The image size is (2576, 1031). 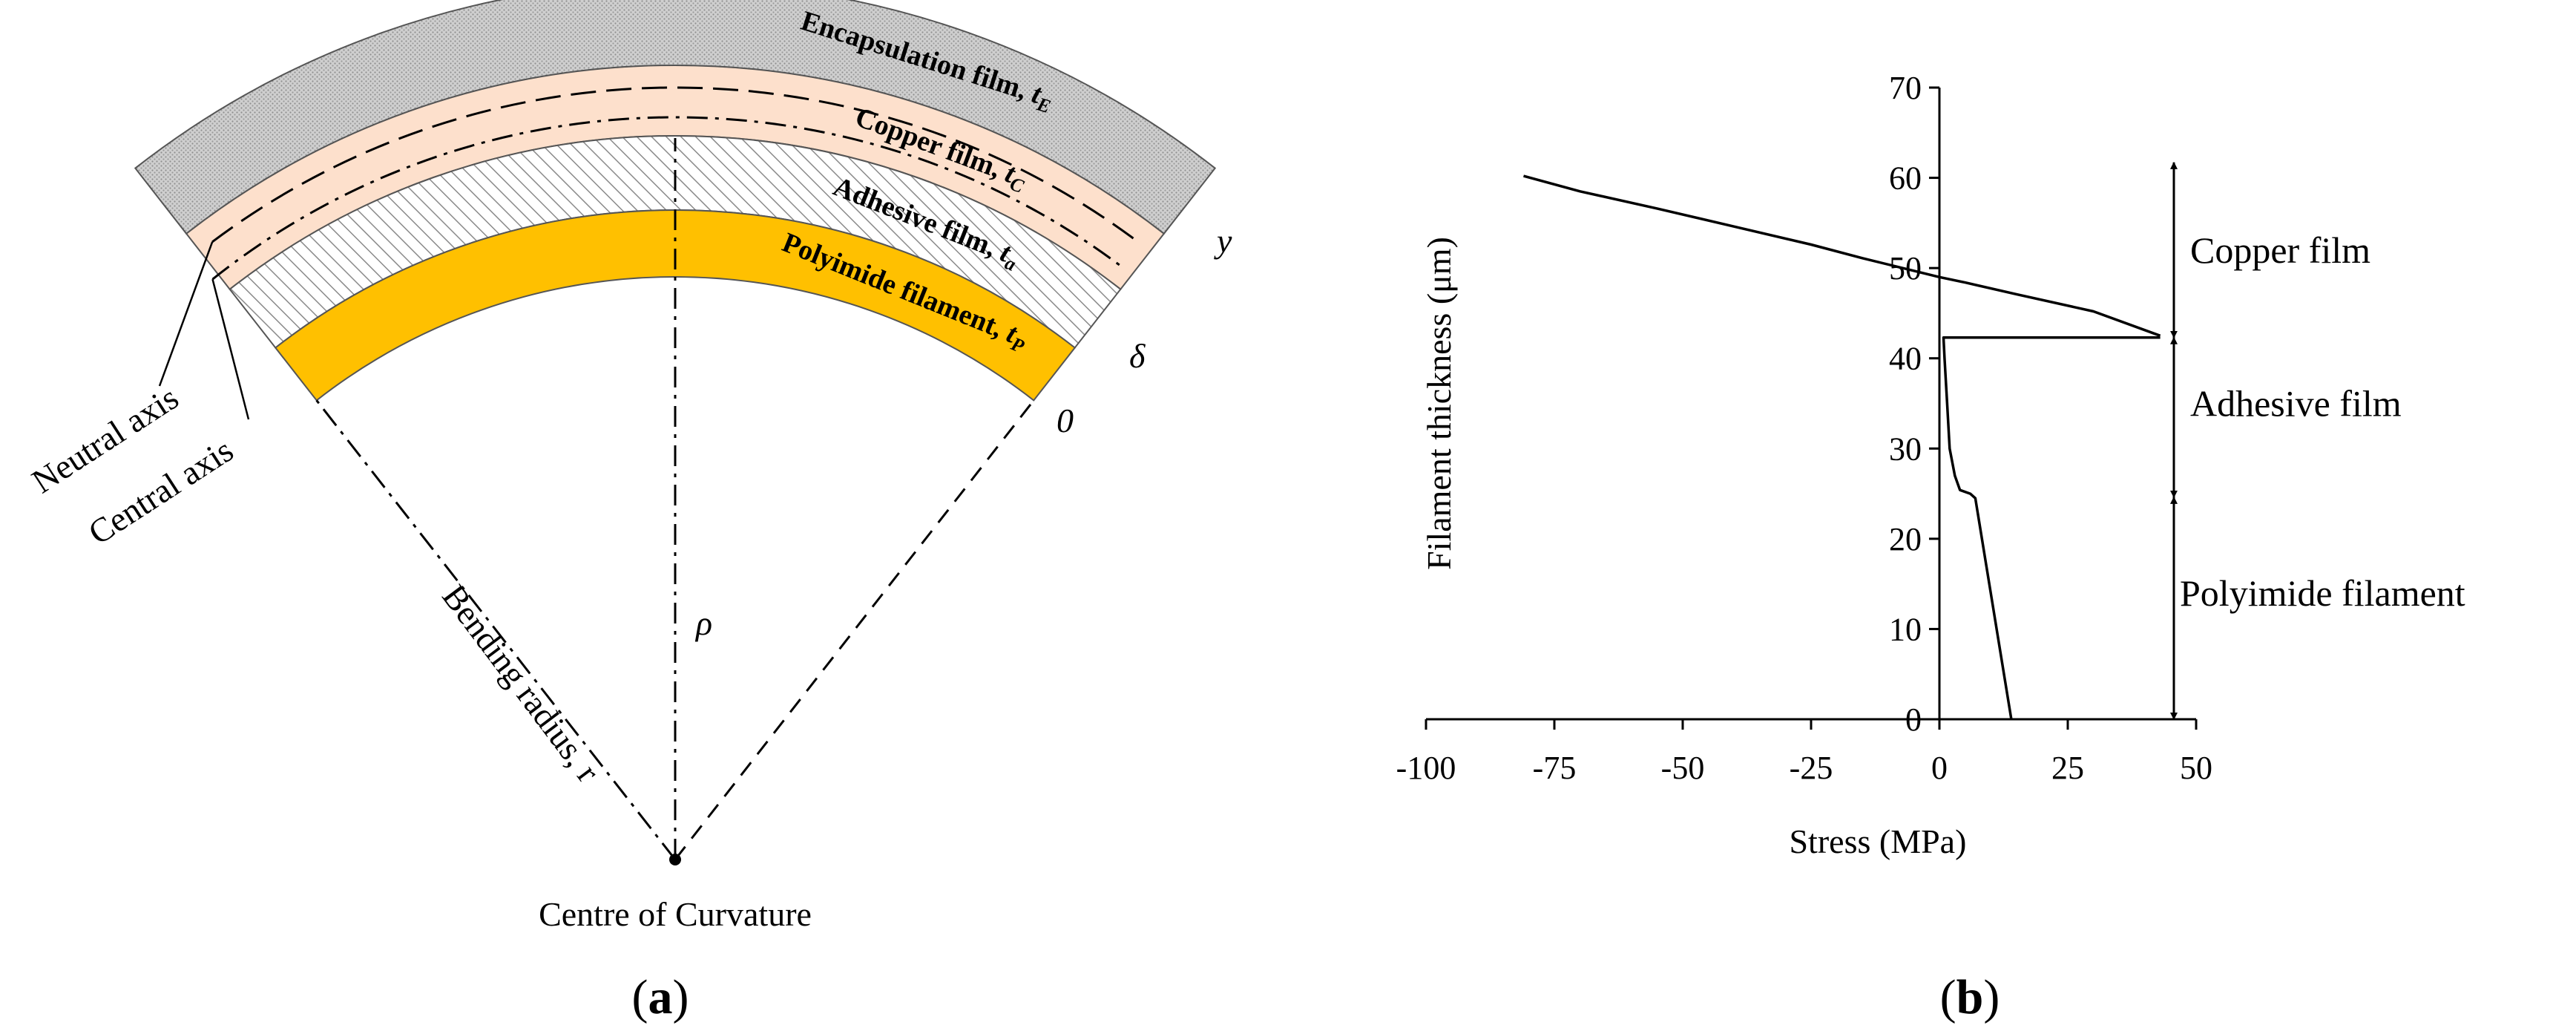 What do you see at coordinates (1439, 403) in the screenshot?
I see `y-axis-label: Filament thickness (μm)` at bounding box center [1439, 403].